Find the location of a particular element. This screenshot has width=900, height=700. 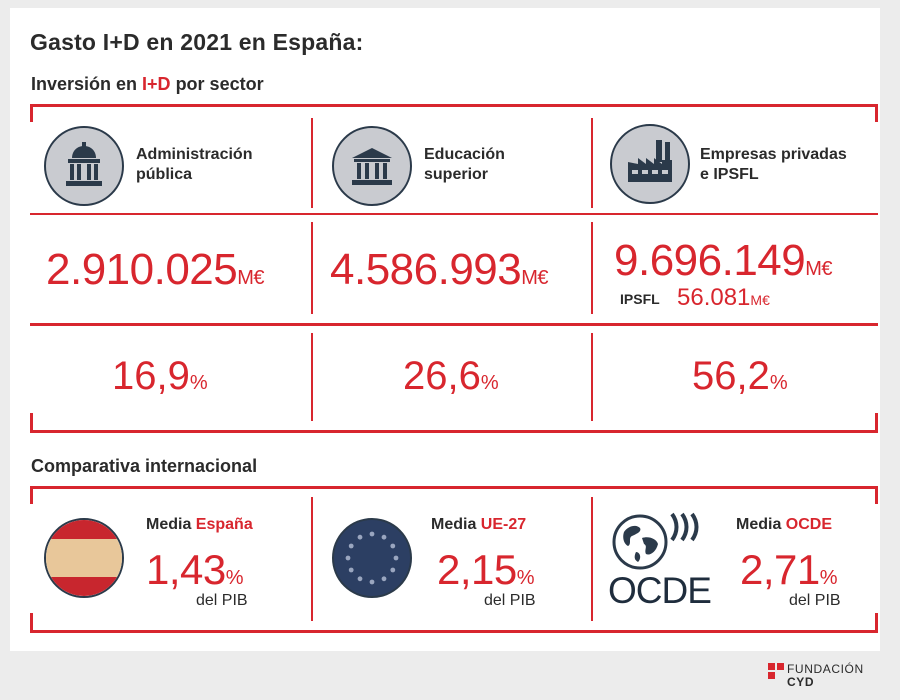

amount-empresas: 9.696.149M€ is located at coordinates (723, 260).